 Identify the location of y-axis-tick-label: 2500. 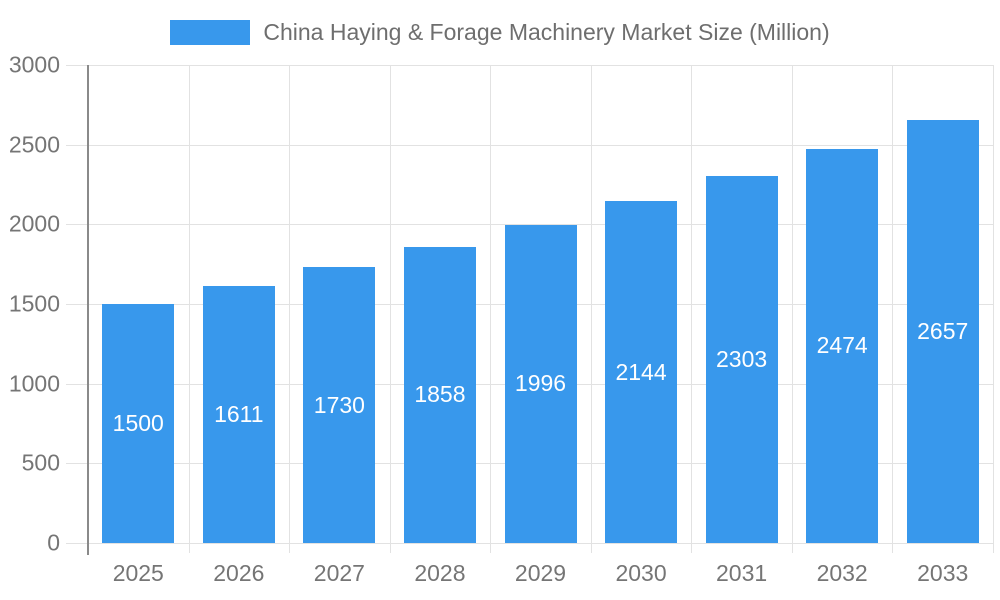
(34, 144).